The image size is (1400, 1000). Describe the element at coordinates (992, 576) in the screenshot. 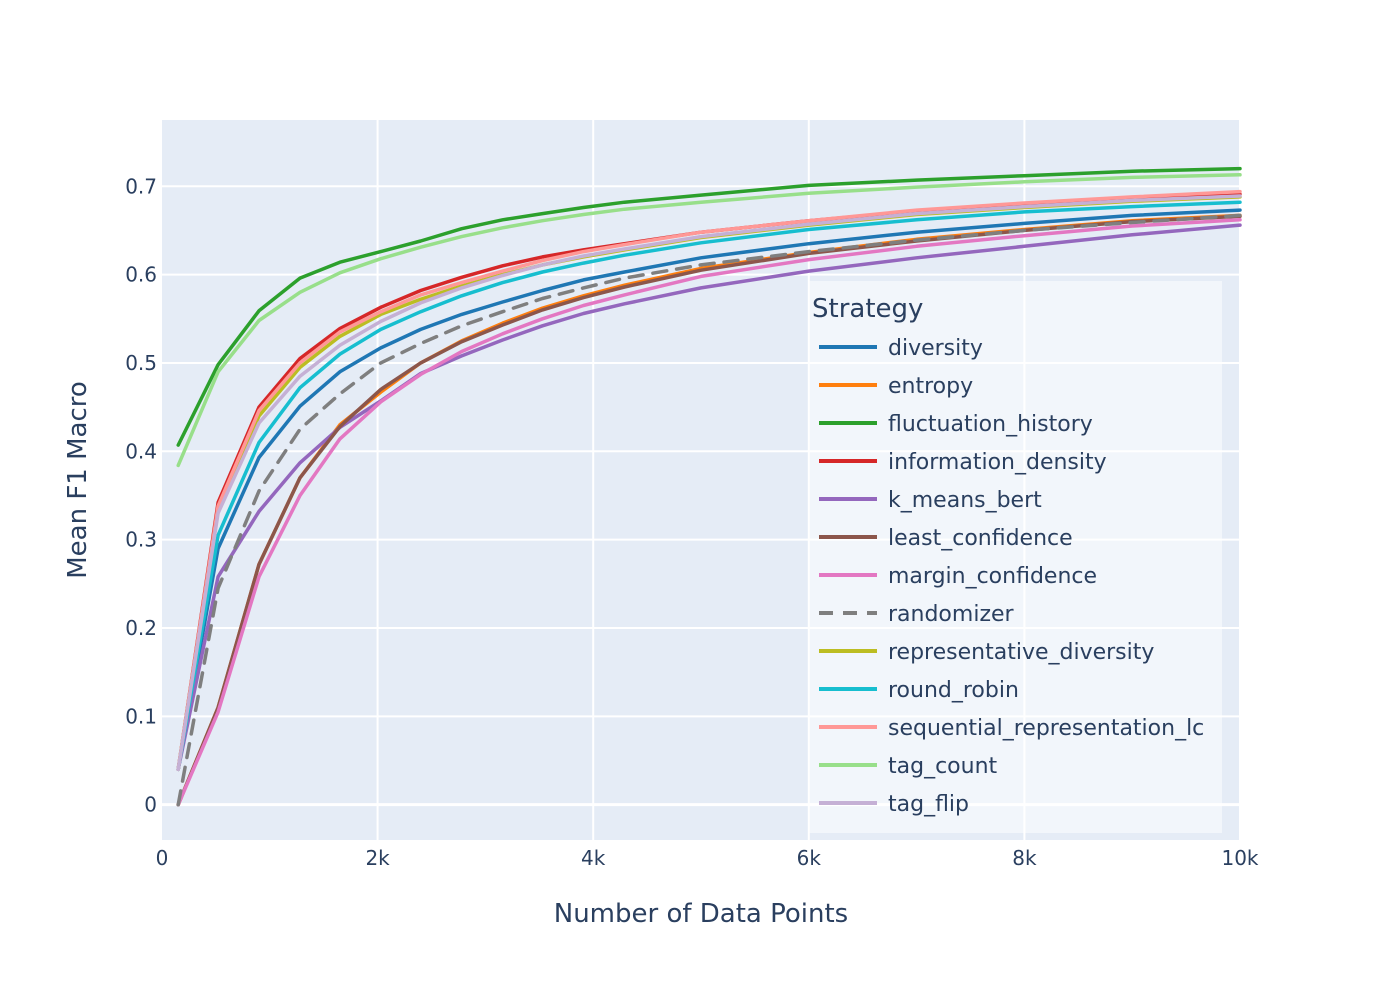

I see `legend-label: margin_confidence` at that location.